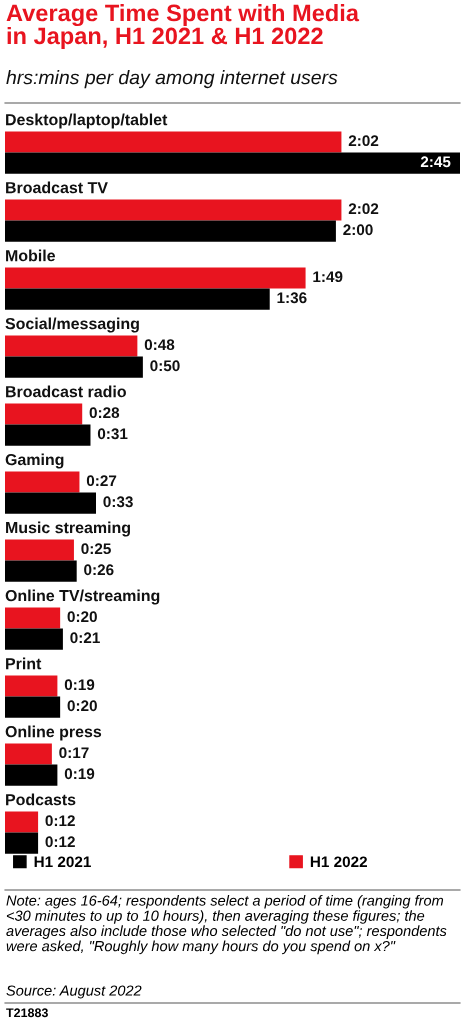 The image size is (465, 1024). I want to click on data-label: 0:21, so click(85, 638).